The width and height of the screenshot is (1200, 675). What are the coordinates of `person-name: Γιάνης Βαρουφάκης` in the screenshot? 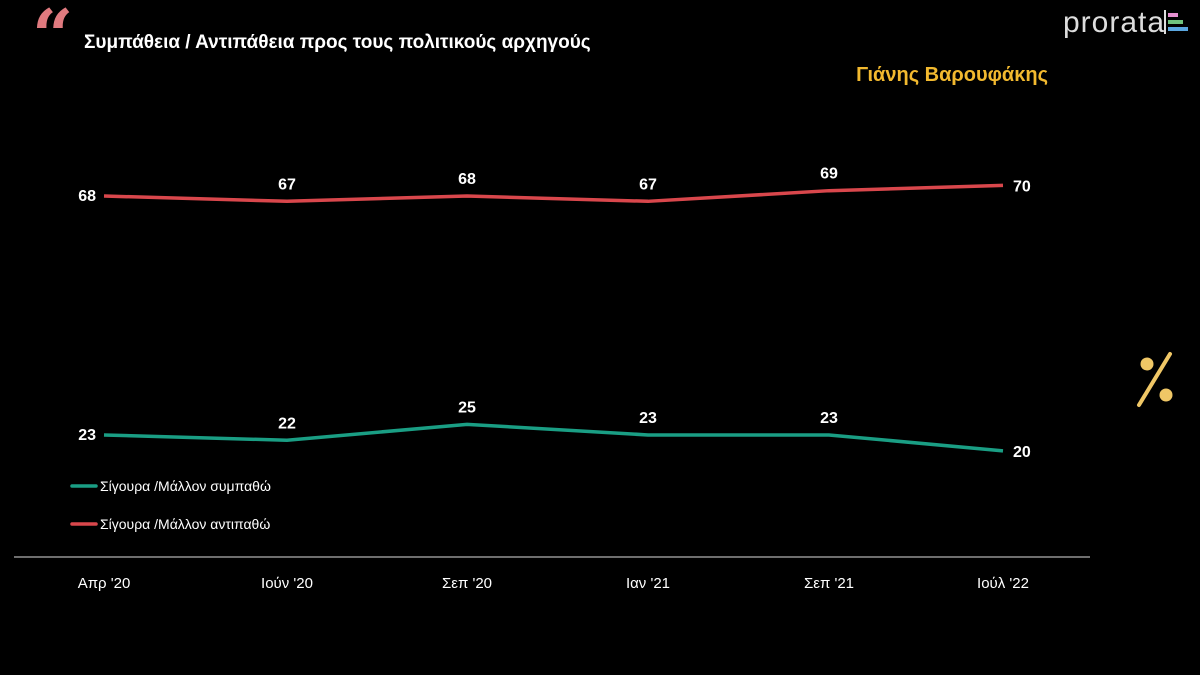 It's located at (952, 75).